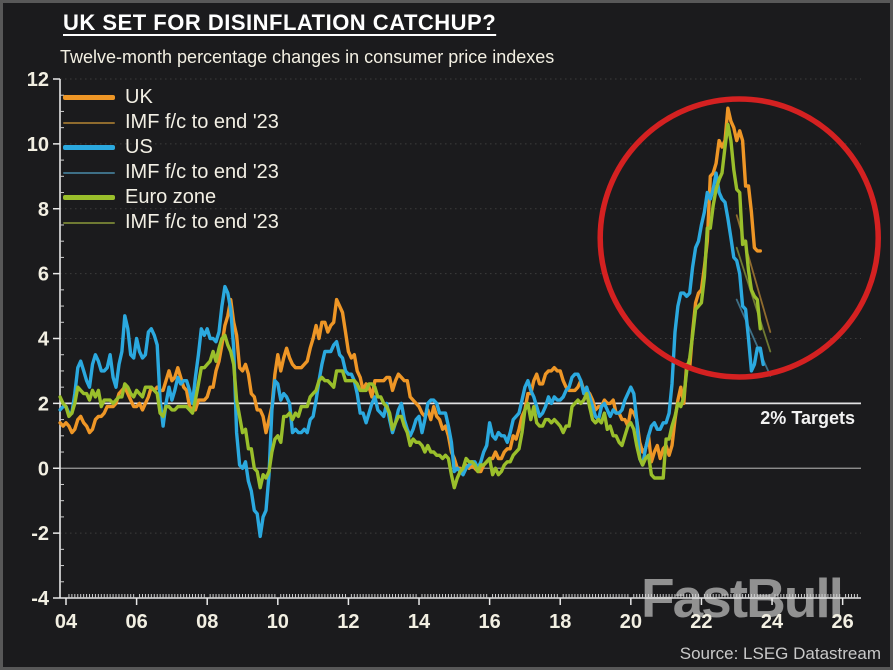  Describe the element at coordinates (280, 22) in the screenshot. I see `chart-title: UK SET FOR DISINFLATION CATCHUP?` at that location.